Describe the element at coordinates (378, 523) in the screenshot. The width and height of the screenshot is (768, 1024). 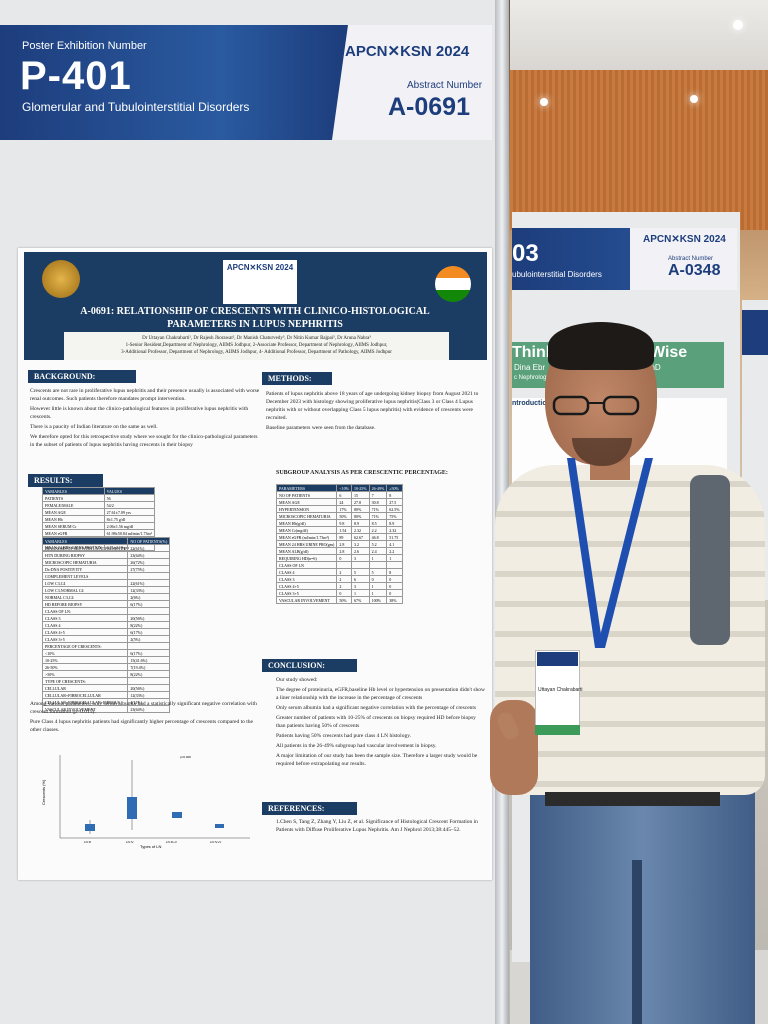
I see `table-cell: 8.5` at that location.